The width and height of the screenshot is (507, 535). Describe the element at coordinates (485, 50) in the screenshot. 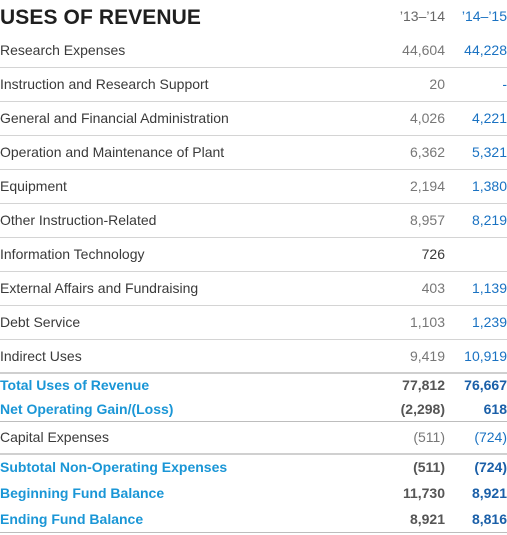

I see `value-2014-2015: 44,228` at that location.